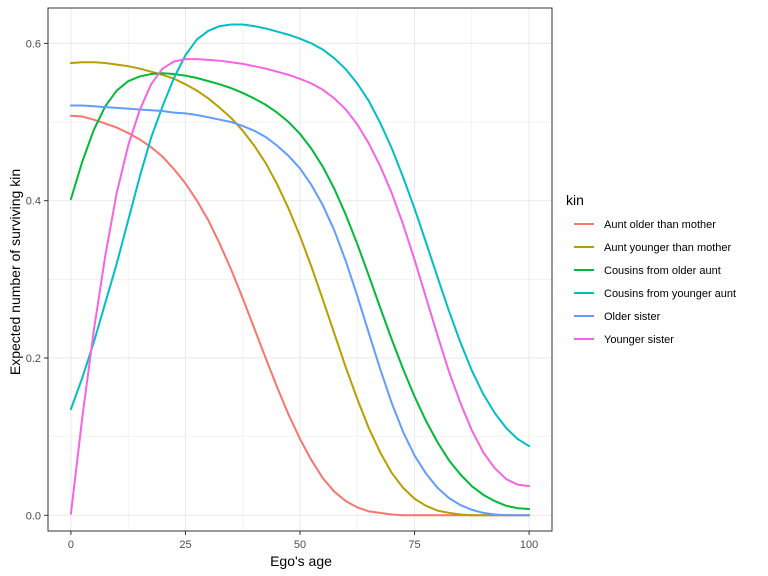  Describe the element at coordinates (185, 545) in the screenshot. I see `x-tick-label: 25` at that location.